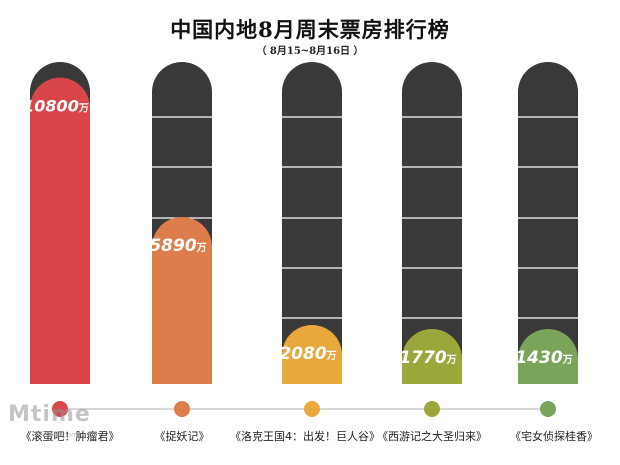  I want to click on value-label-4: 1770万, so click(427, 358).